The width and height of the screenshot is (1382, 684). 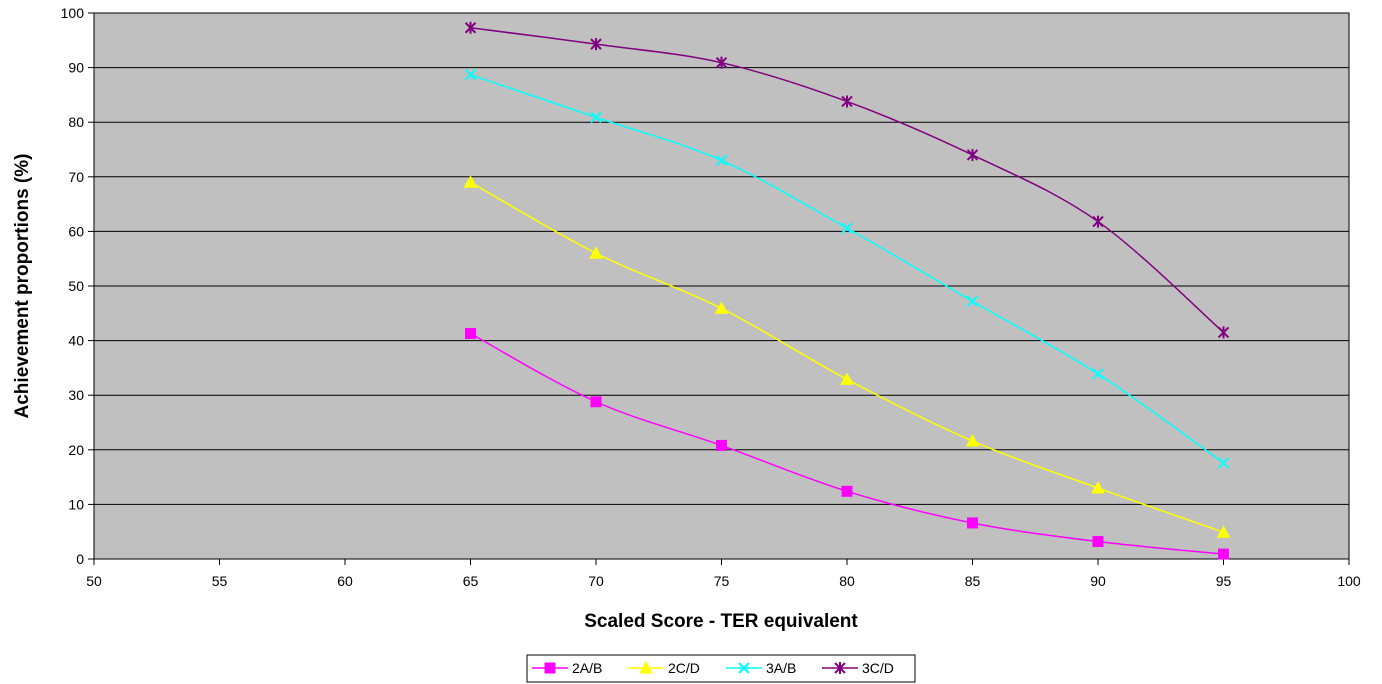 What do you see at coordinates (684, 668) in the screenshot?
I see `legend-label: 2C/D` at bounding box center [684, 668].